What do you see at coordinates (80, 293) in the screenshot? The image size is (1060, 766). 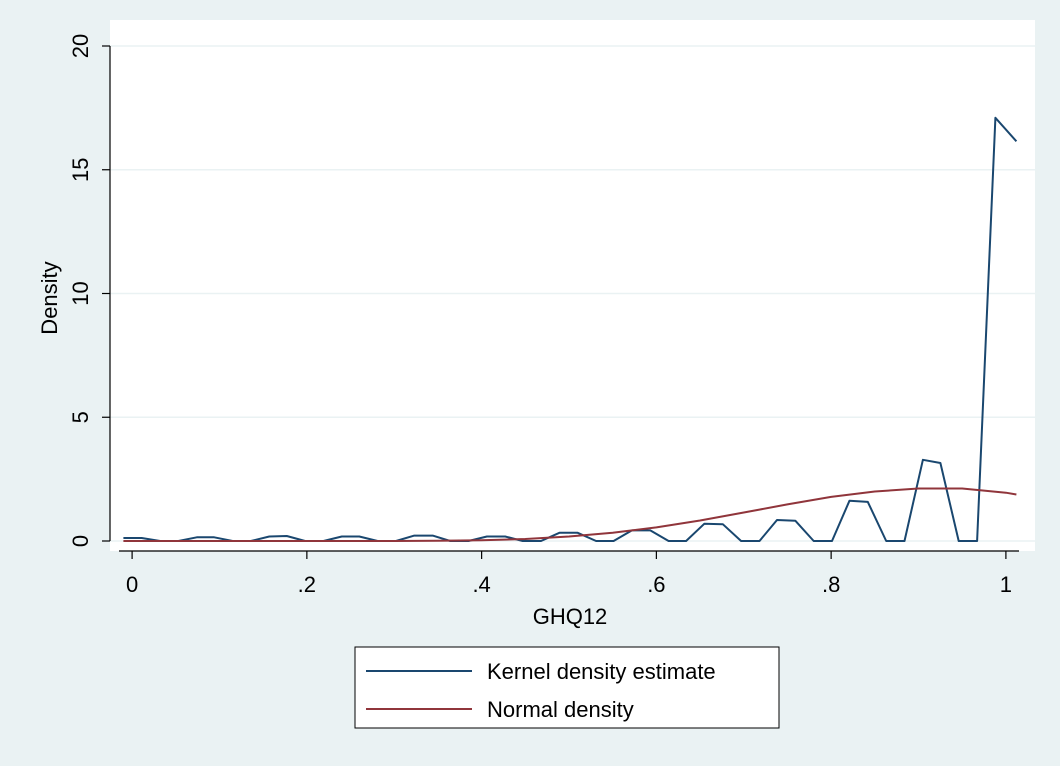 I see `y-tick-label: 10` at bounding box center [80, 293].